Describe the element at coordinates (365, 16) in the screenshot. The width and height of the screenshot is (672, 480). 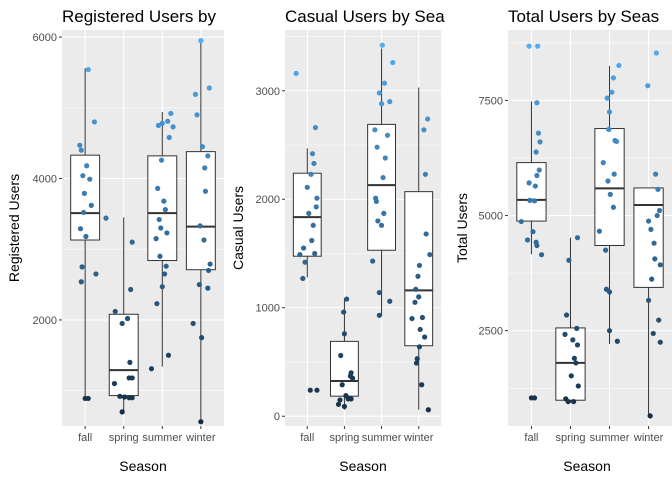
I see `chart-title: Casual Users by Sea` at that location.